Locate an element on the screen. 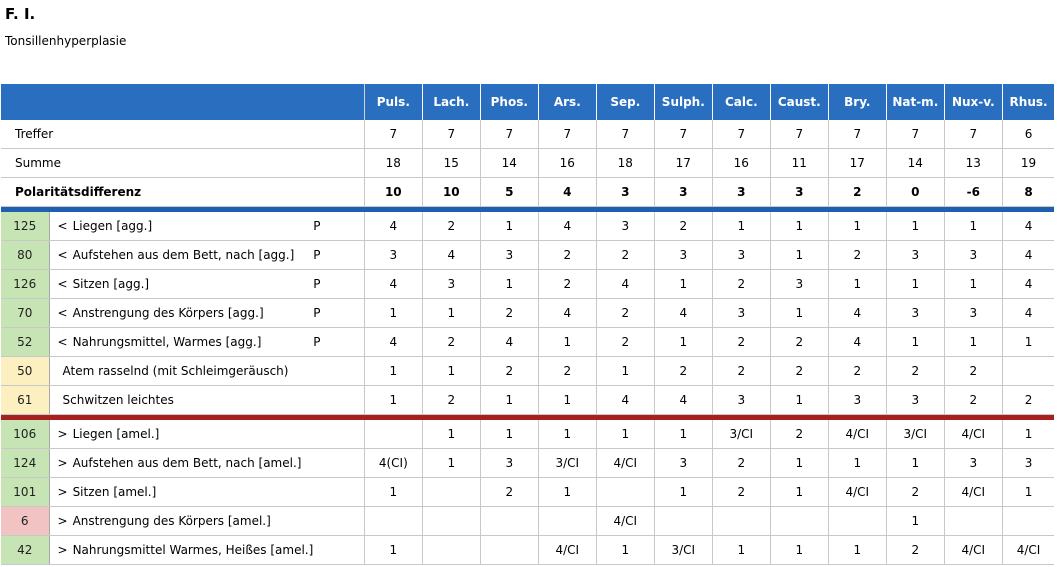  rubric-label: Sitzen [agg.] is located at coordinates (111, 284).